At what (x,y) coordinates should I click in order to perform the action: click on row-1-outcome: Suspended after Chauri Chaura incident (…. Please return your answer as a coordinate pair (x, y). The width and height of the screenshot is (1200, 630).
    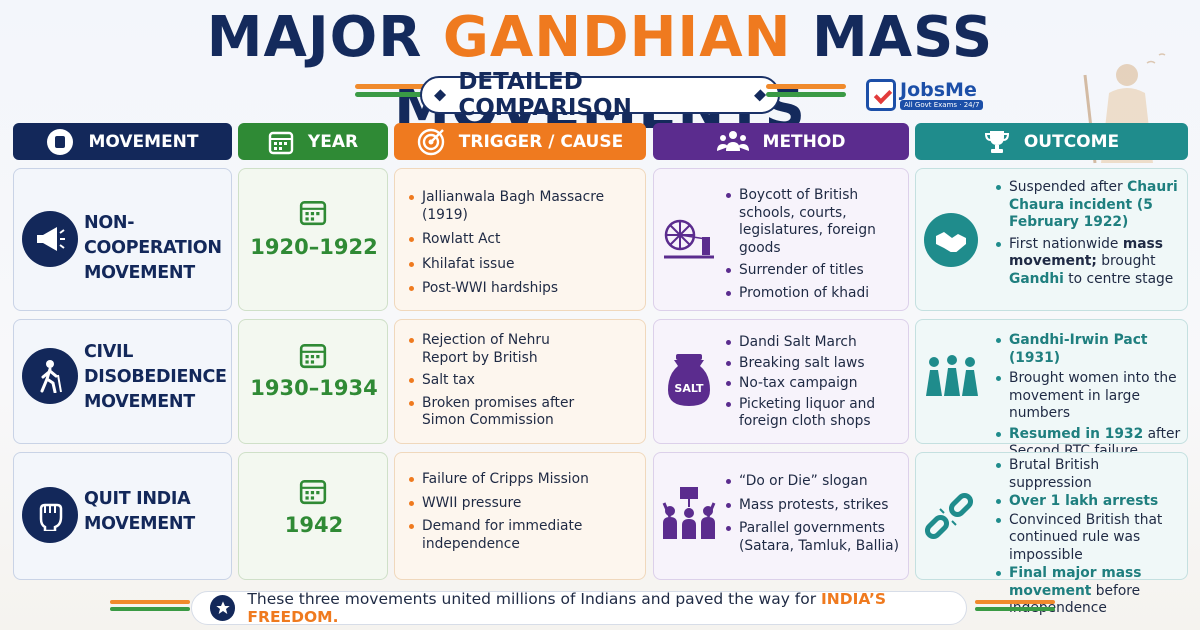
    Looking at the image, I should click on (1051, 239).